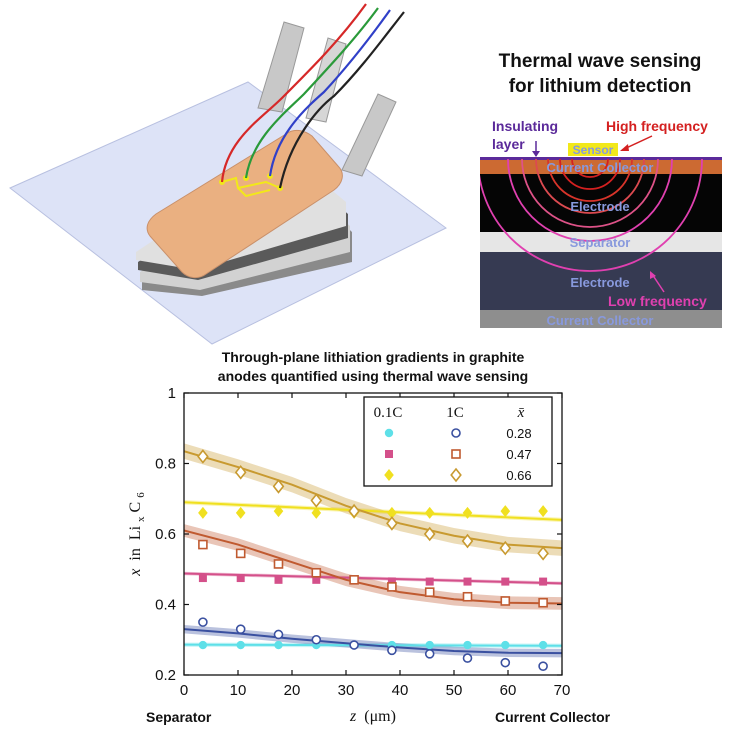  I want to click on x-tick-label: 70, so click(562, 690).